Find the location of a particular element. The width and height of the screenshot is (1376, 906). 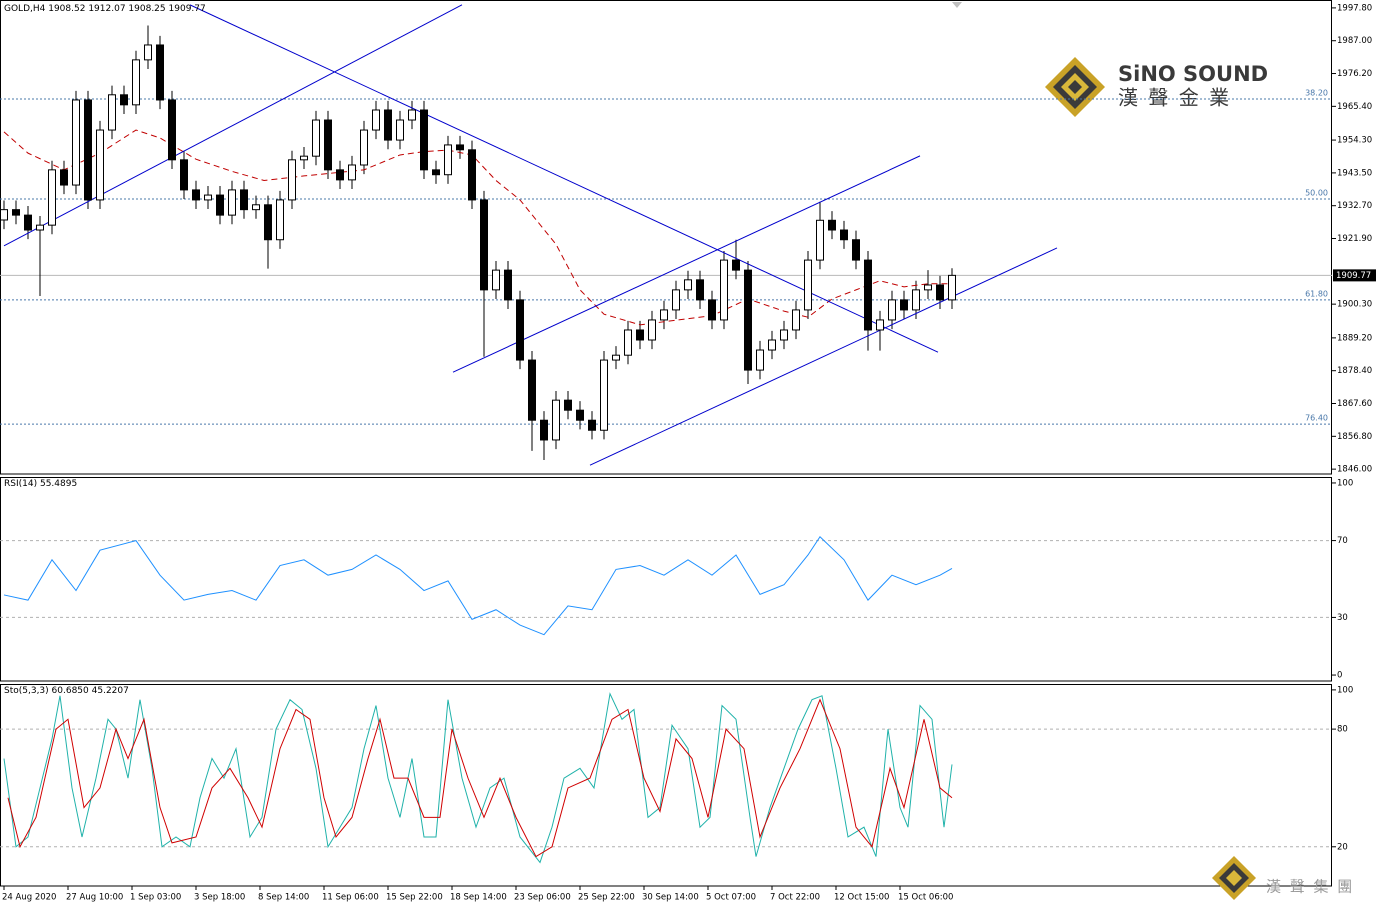

fibo-label: 50.00 is located at coordinates (1316, 193).